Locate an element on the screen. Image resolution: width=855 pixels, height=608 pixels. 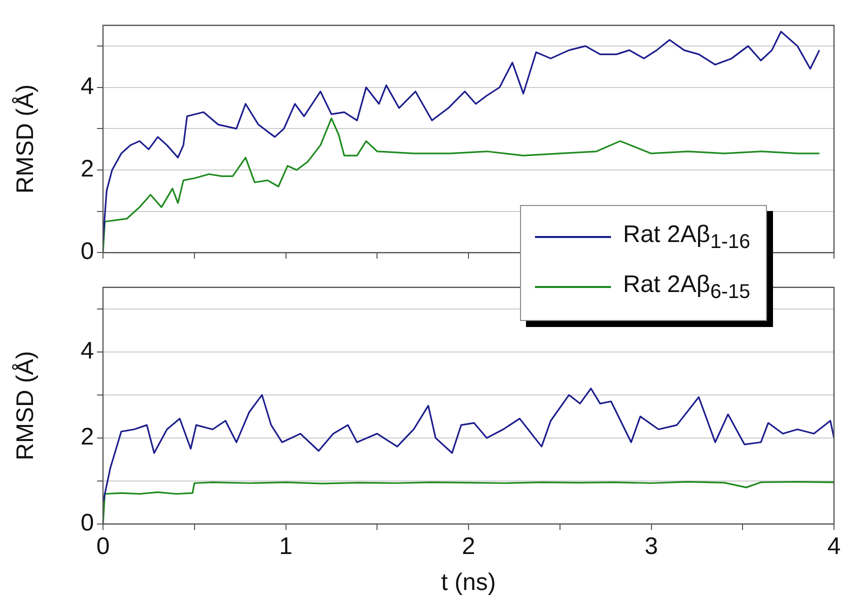
x-tick-label: 4 is located at coordinates (834, 546).